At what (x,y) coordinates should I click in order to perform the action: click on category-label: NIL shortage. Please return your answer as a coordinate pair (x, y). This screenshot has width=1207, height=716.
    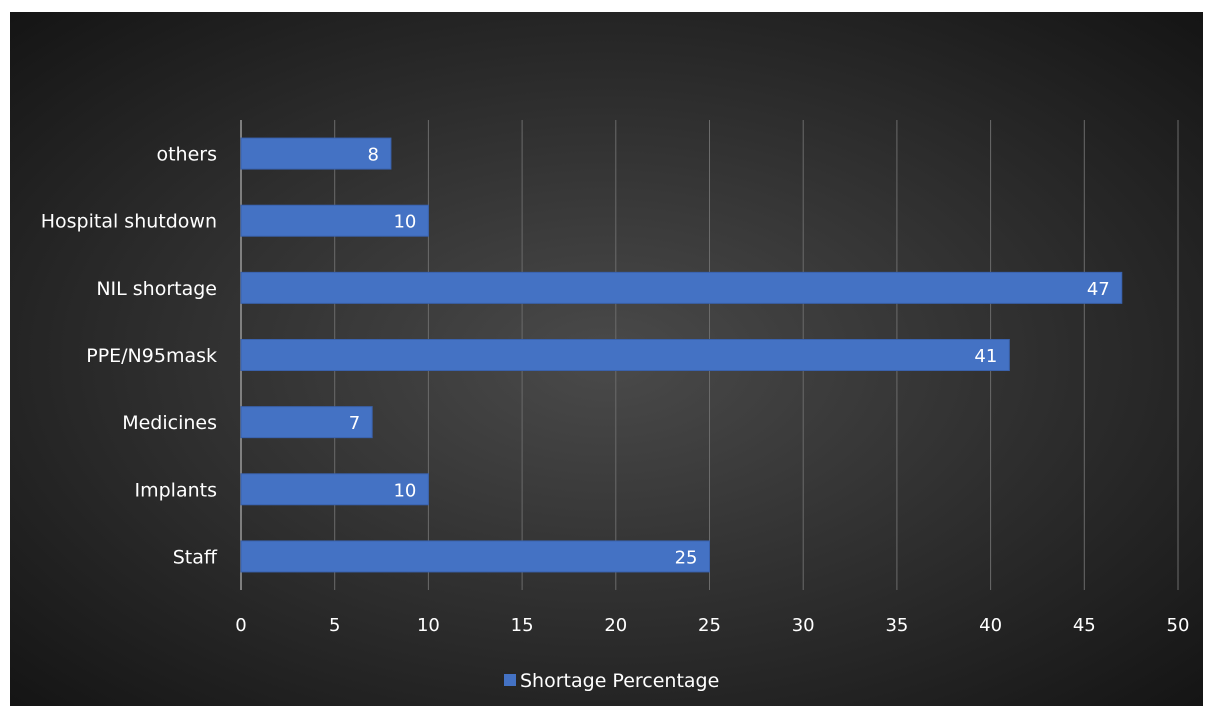
    Looking at the image, I should click on (156, 289).